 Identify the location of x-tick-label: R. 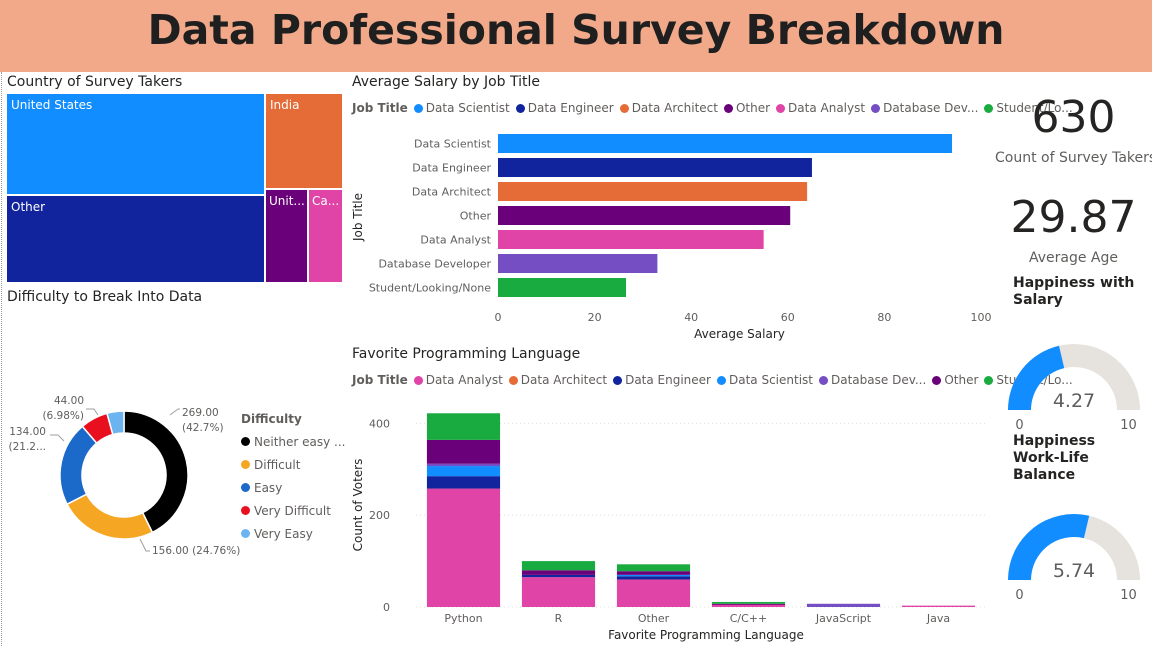
(559, 618).